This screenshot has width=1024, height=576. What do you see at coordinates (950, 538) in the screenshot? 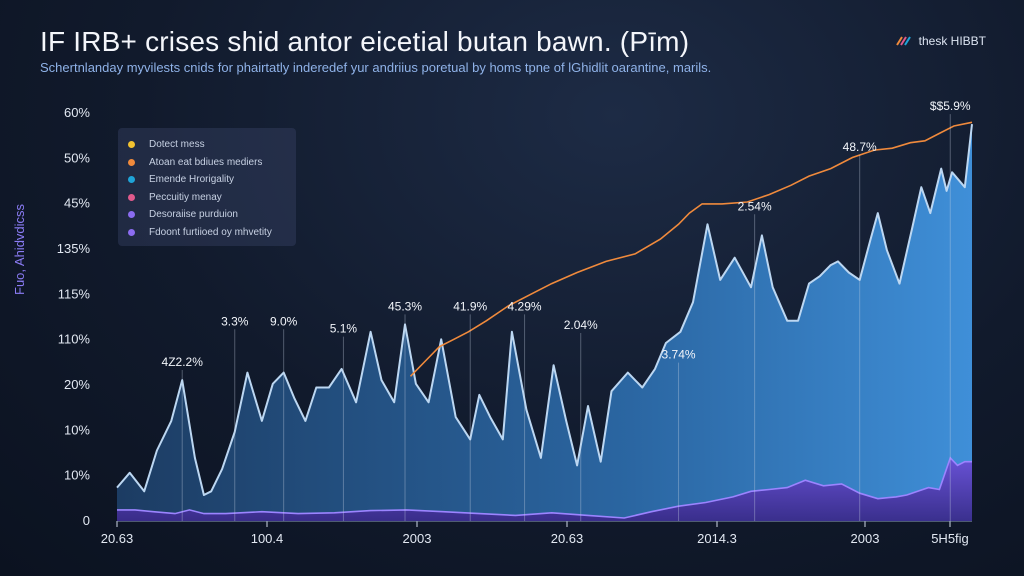
I see `x-tick-label: 5H5fig` at bounding box center [950, 538].